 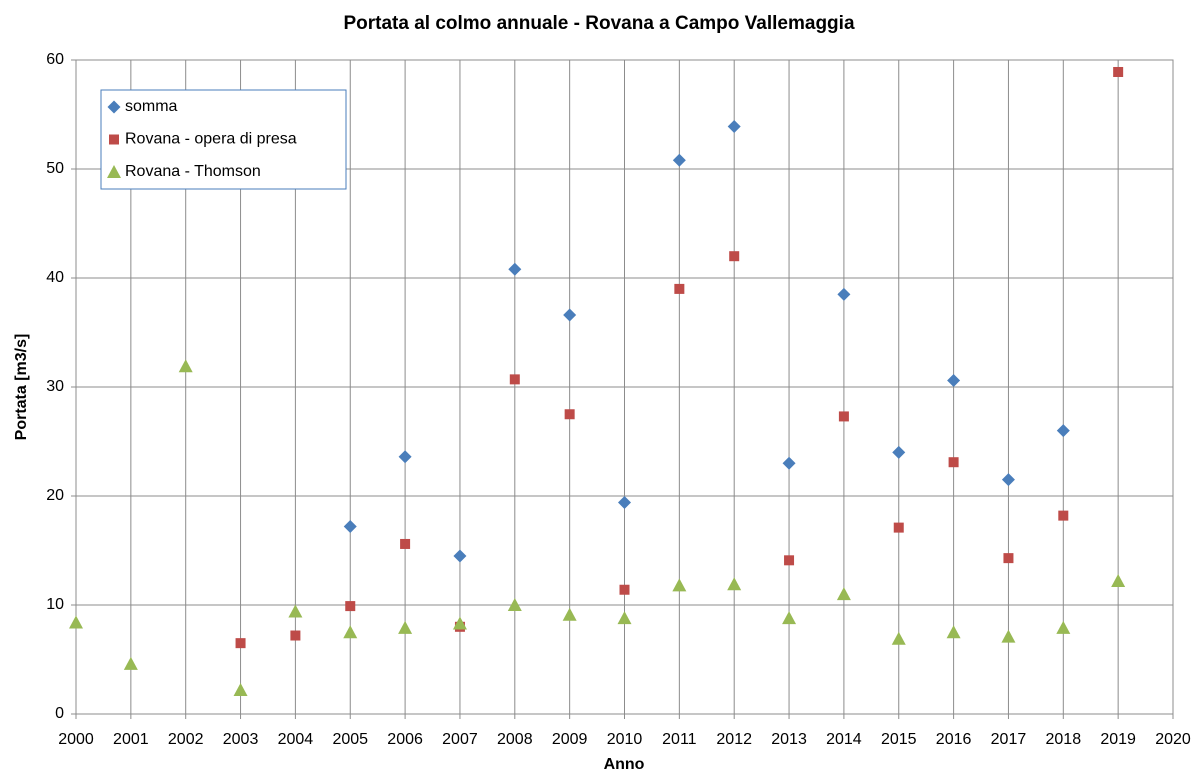 What do you see at coordinates (1173, 739) in the screenshot?
I see `x-tick-label: 2020` at bounding box center [1173, 739].